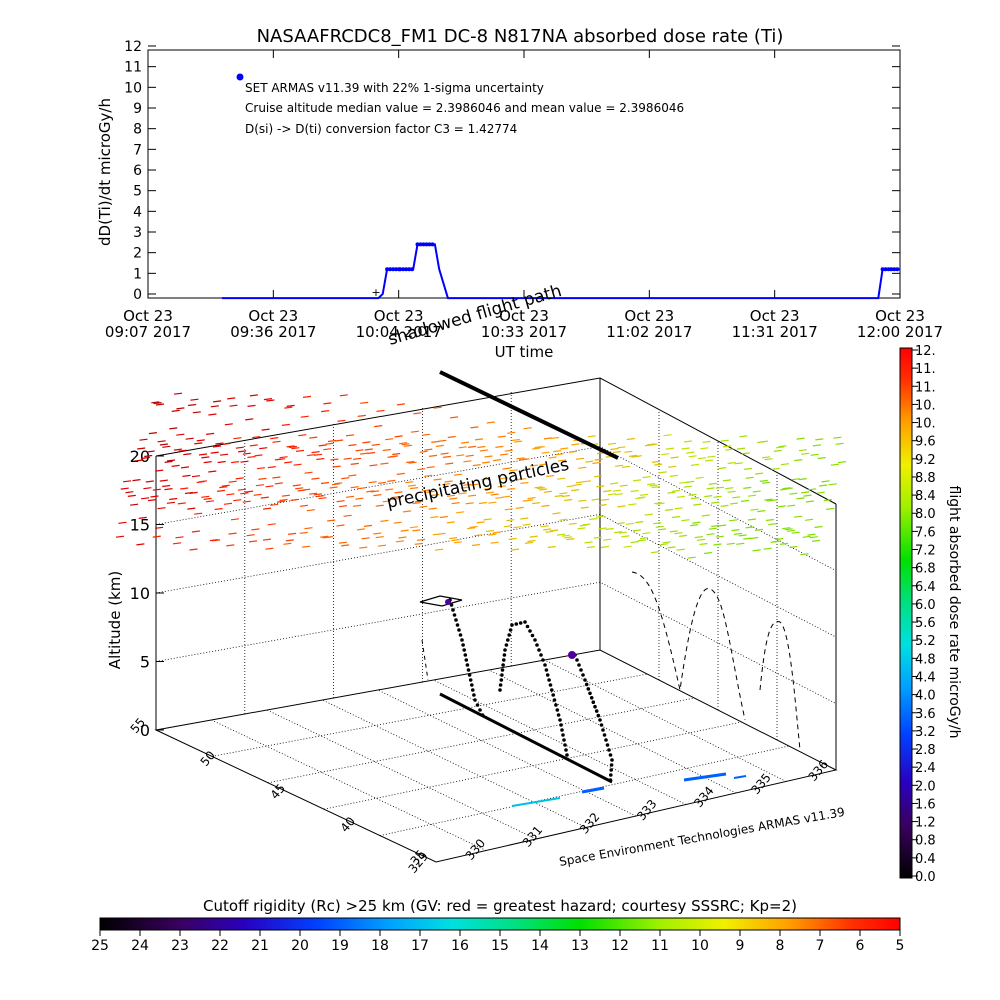 The height and width of the screenshot is (1000, 1000). I want to click on longitude-tick-label: 336, so click(818, 770).